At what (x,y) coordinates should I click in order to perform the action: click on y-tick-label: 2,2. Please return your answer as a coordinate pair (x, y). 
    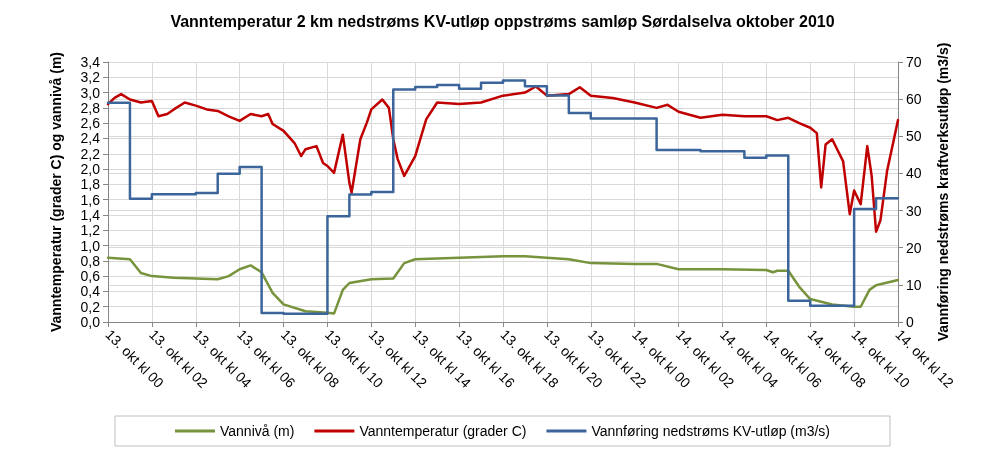
    Looking at the image, I should click on (90, 153).